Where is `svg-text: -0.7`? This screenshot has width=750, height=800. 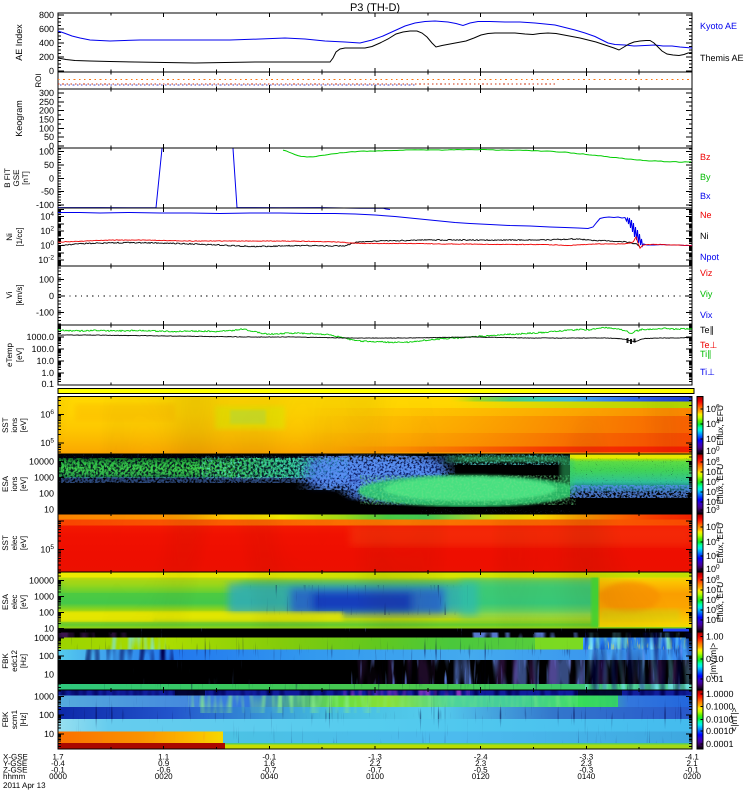 svg-text: -0.7 is located at coordinates (269, 770).